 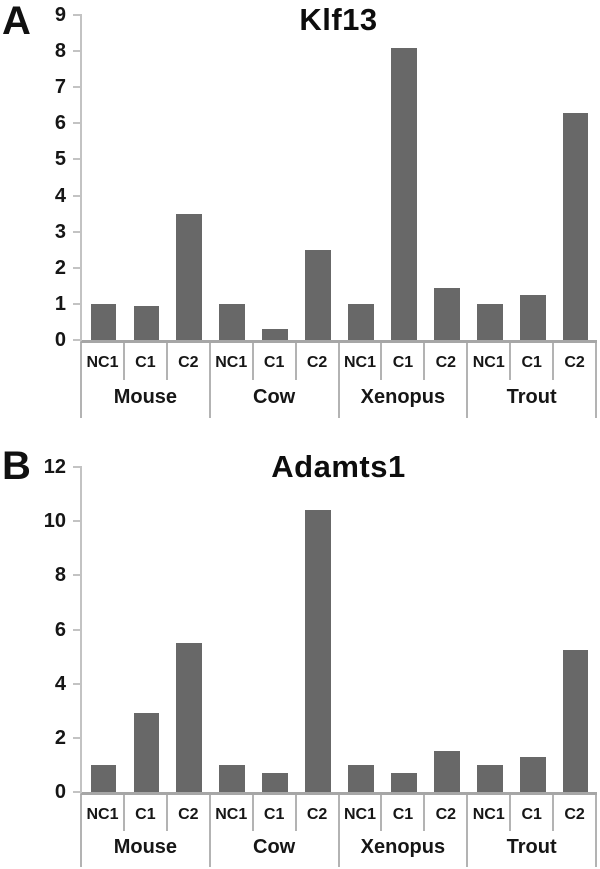 I want to click on species-axis-b: Mouse Cow Xenopus Trout, so click(x=338, y=849).